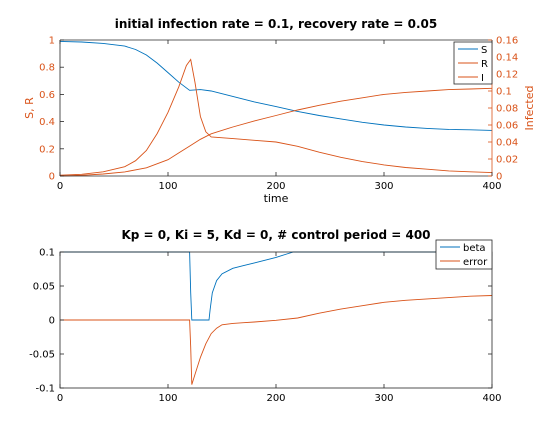 The width and height of the screenshot is (539, 424). Describe the element at coordinates (507, 143) in the screenshot. I see `chart1-y-tick-label-right: 0.04` at that location.